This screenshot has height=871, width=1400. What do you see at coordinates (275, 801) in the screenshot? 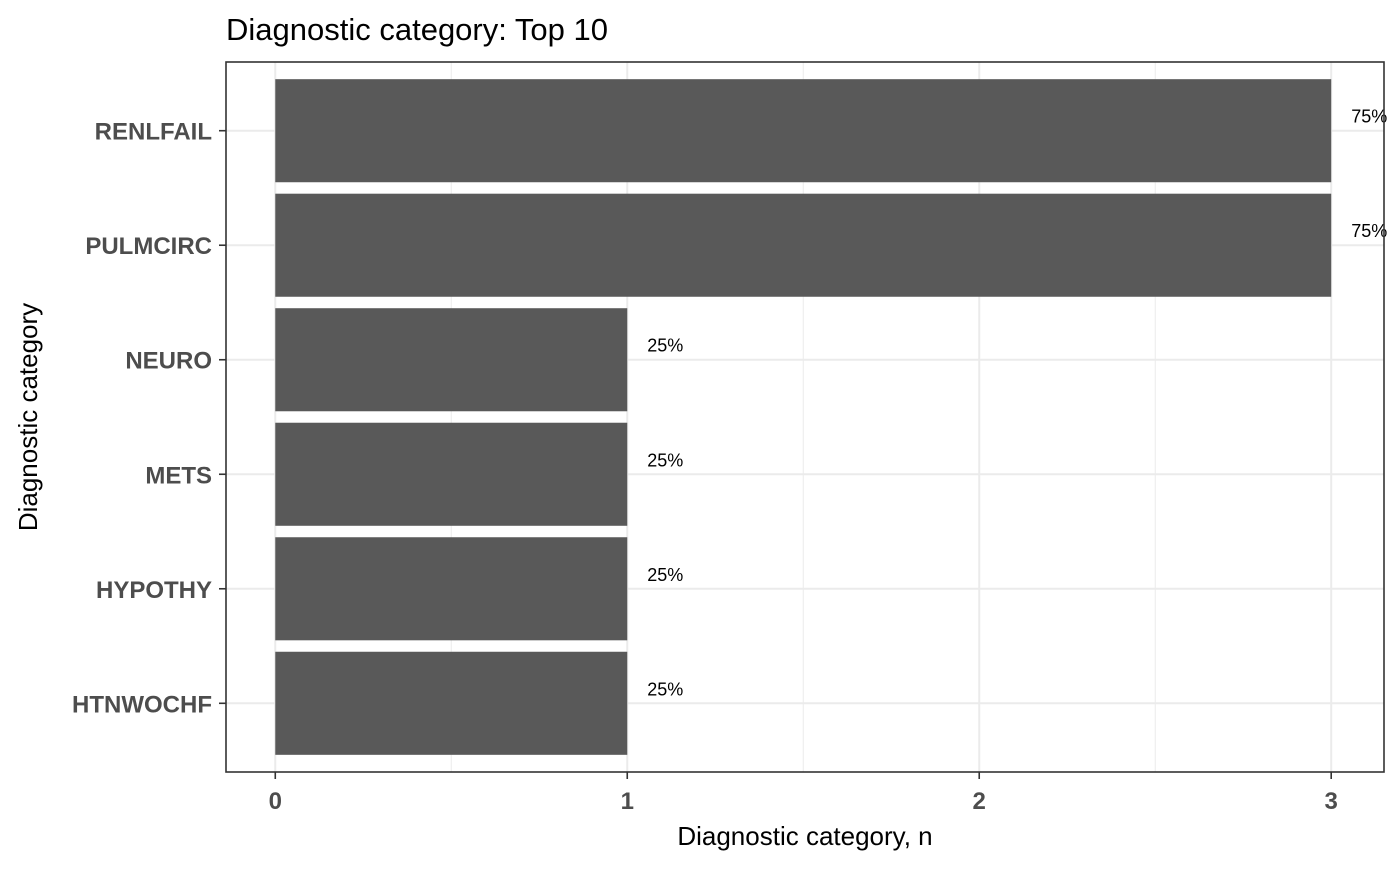
I see `x-tick-label: 0` at bounding box center [275, 801].